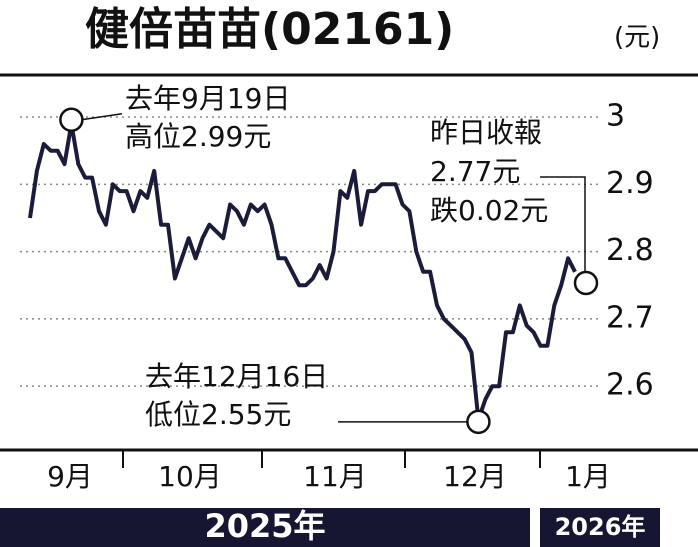  Describe the element at coordinates (335, 476) in the screenshot. I see `x-tick-label: 11月` at that location.